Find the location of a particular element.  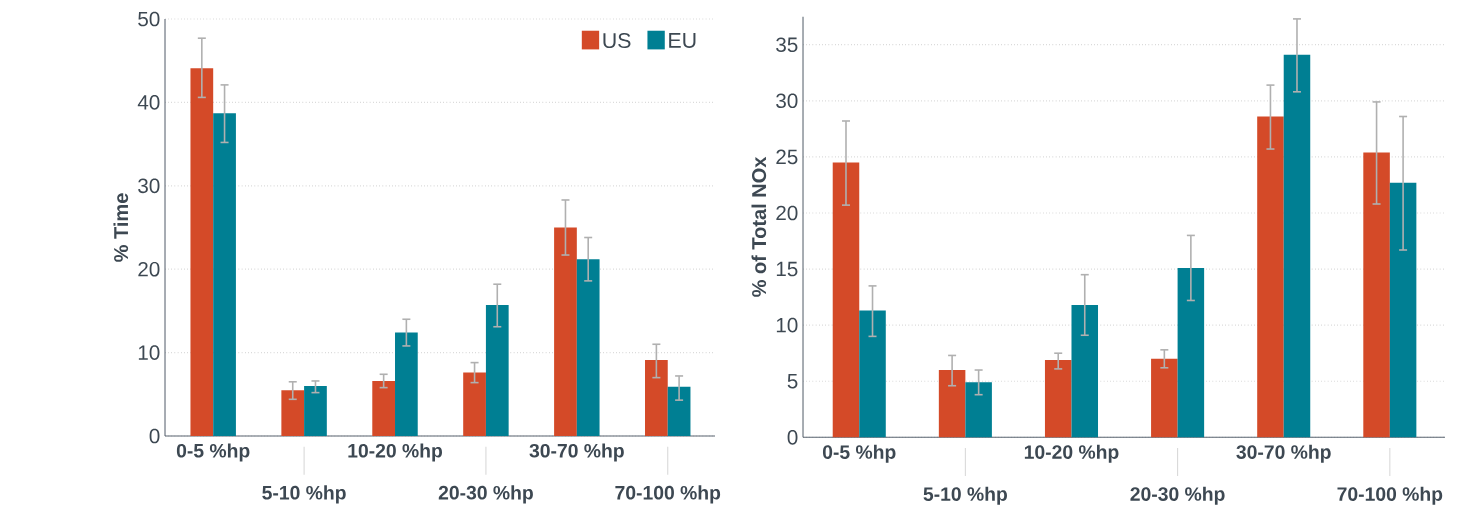

y-axis-title: % of Total NOx is located at coordinates (759, 226).